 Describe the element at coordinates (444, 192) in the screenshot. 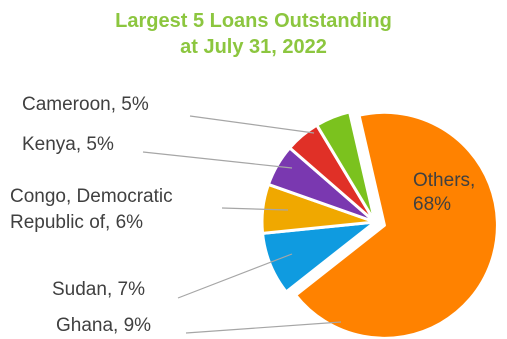

I see `data-label-others: Others, 68%` at that location.